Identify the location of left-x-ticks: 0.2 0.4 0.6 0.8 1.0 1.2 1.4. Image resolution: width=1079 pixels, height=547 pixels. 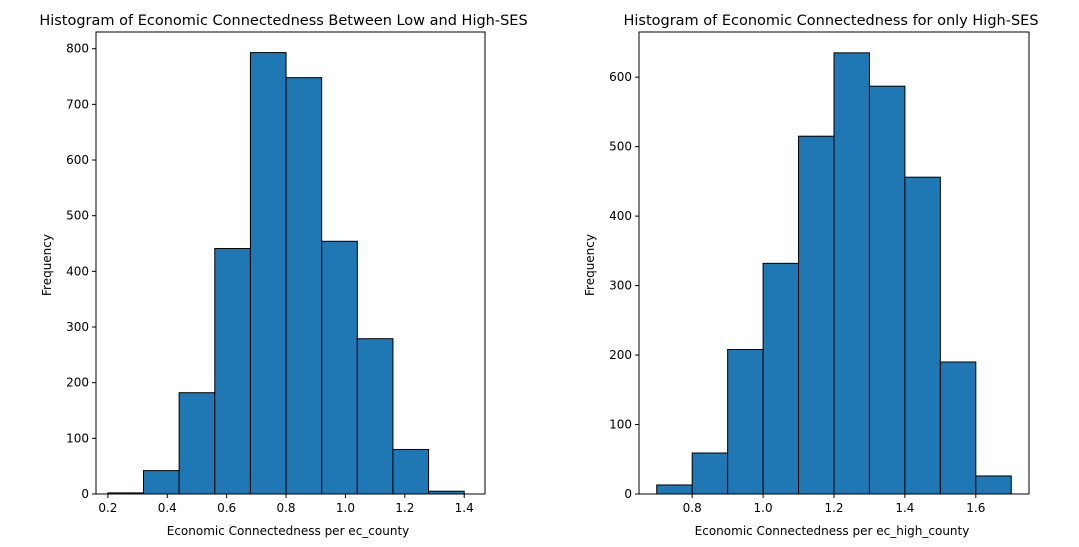
(286, 504).